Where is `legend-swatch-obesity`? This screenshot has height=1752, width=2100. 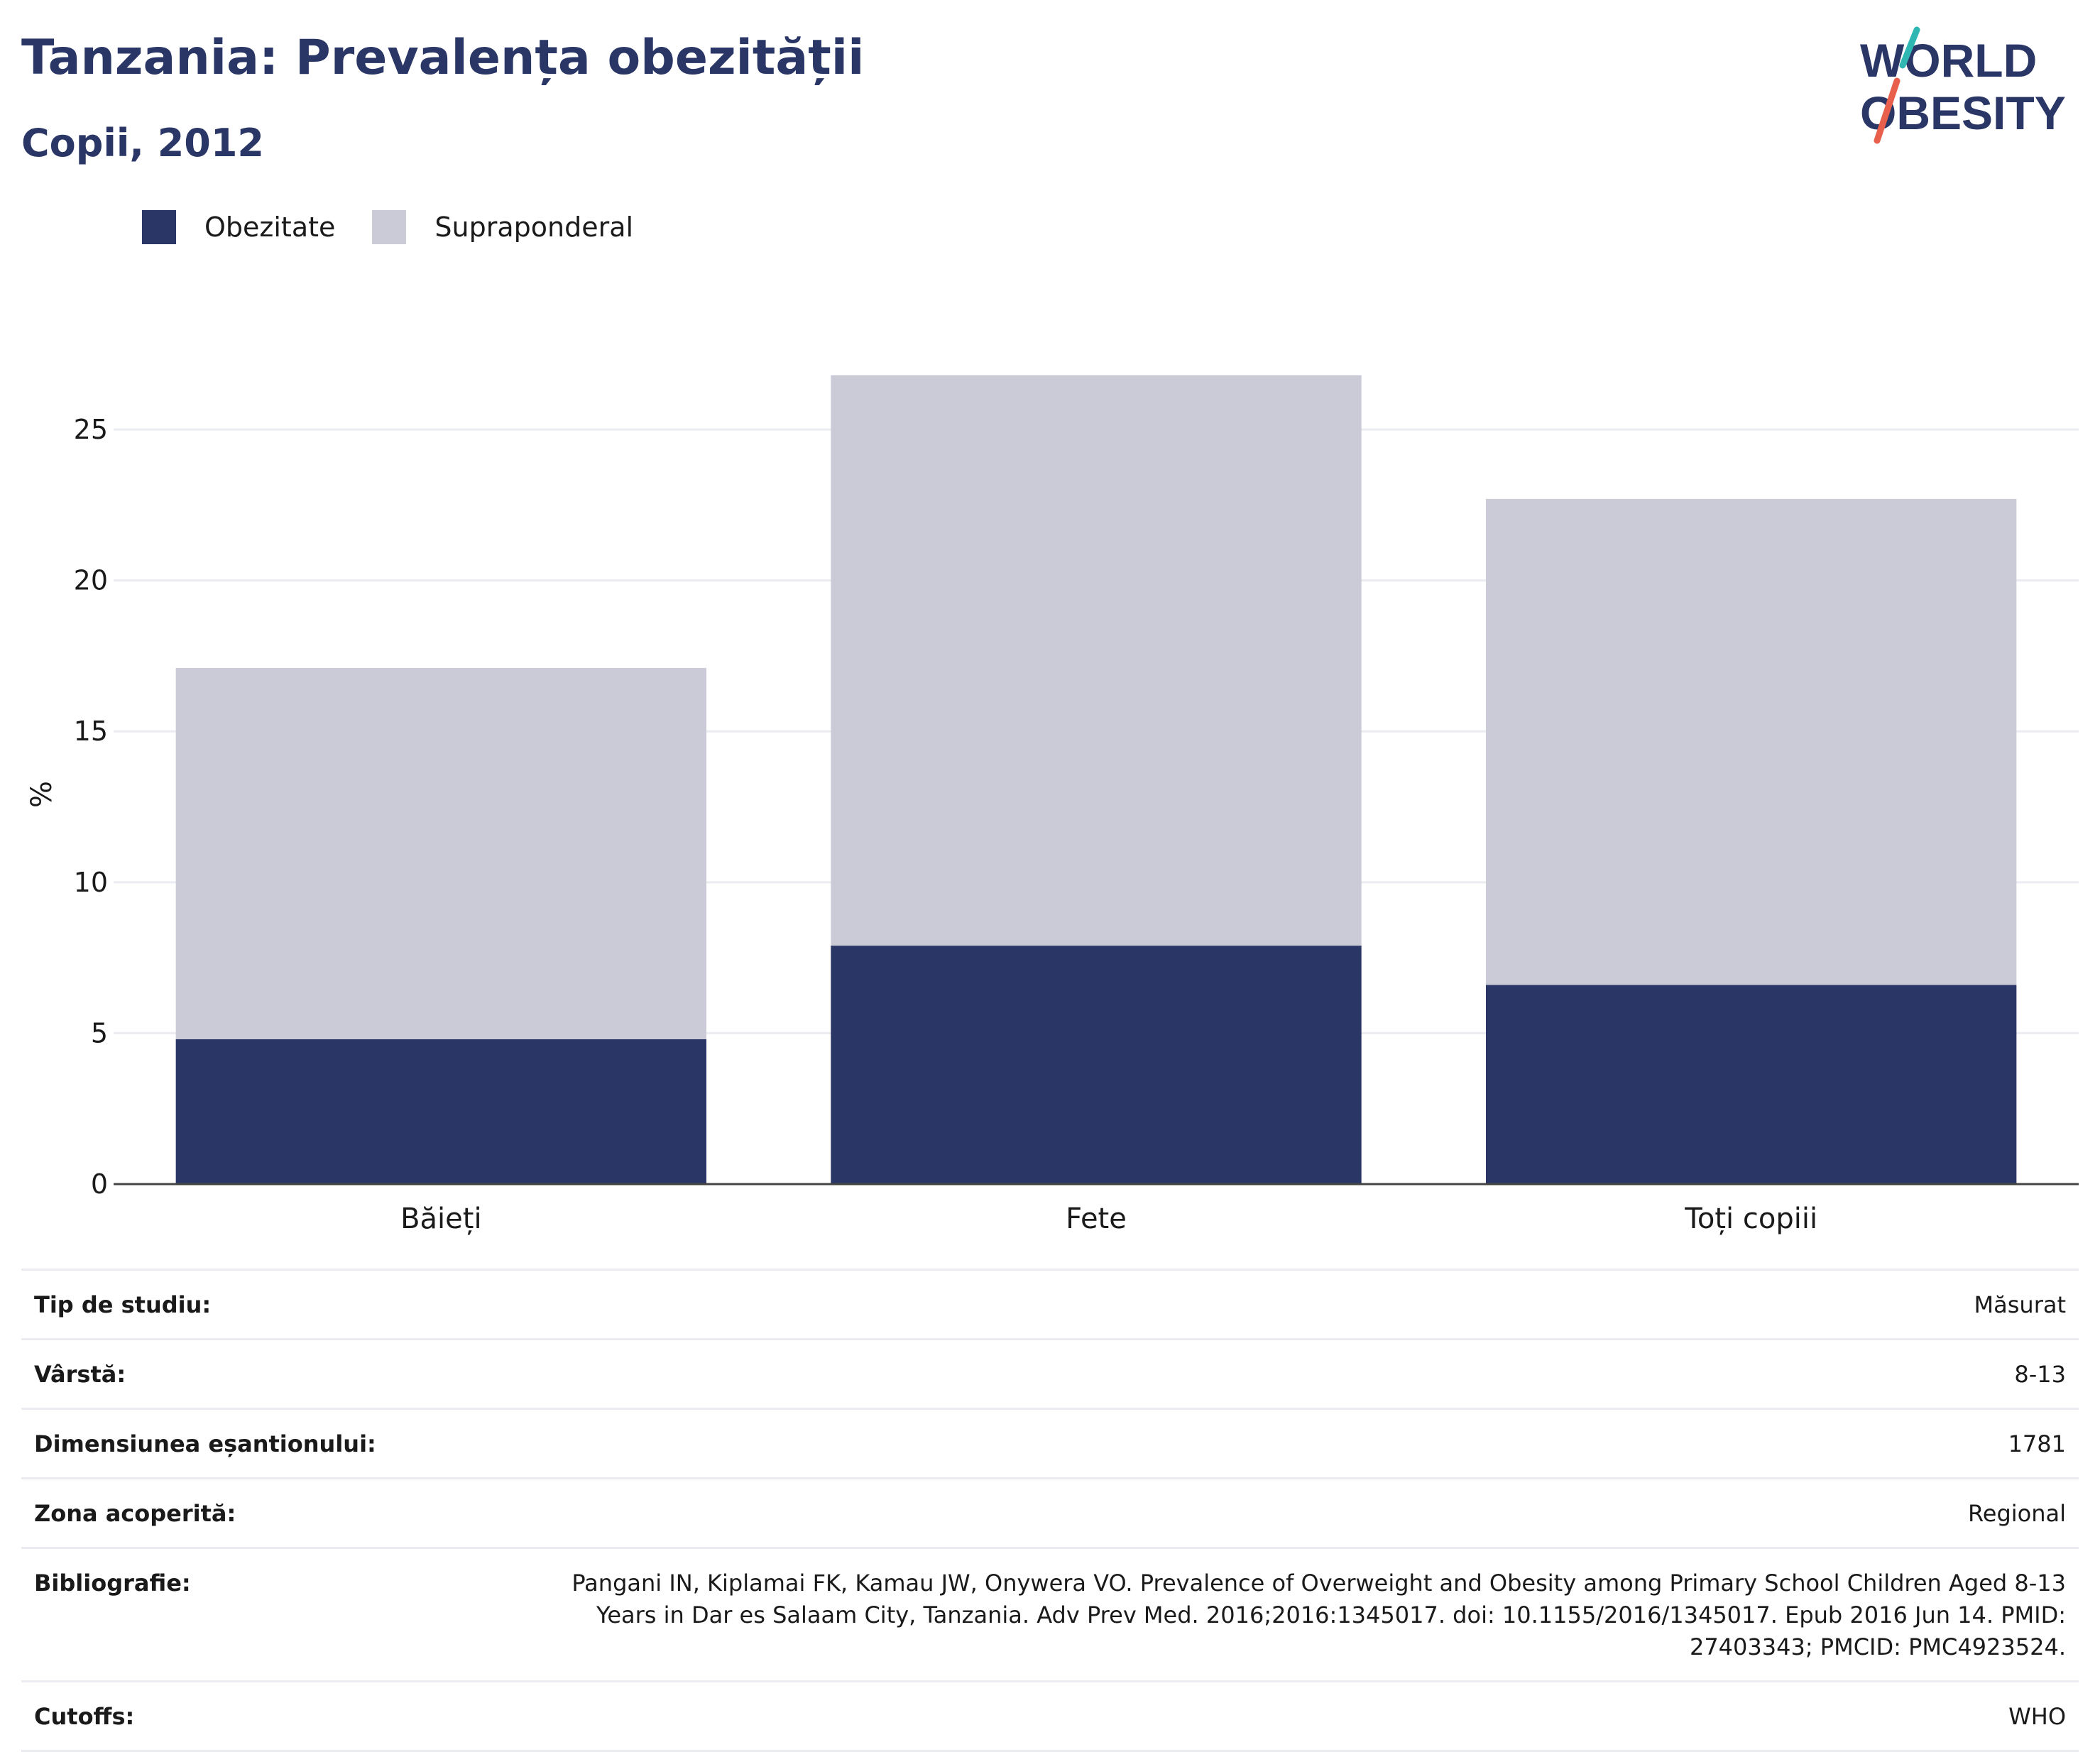 legend-swatch-obesity is located at coordinates (159, 227).